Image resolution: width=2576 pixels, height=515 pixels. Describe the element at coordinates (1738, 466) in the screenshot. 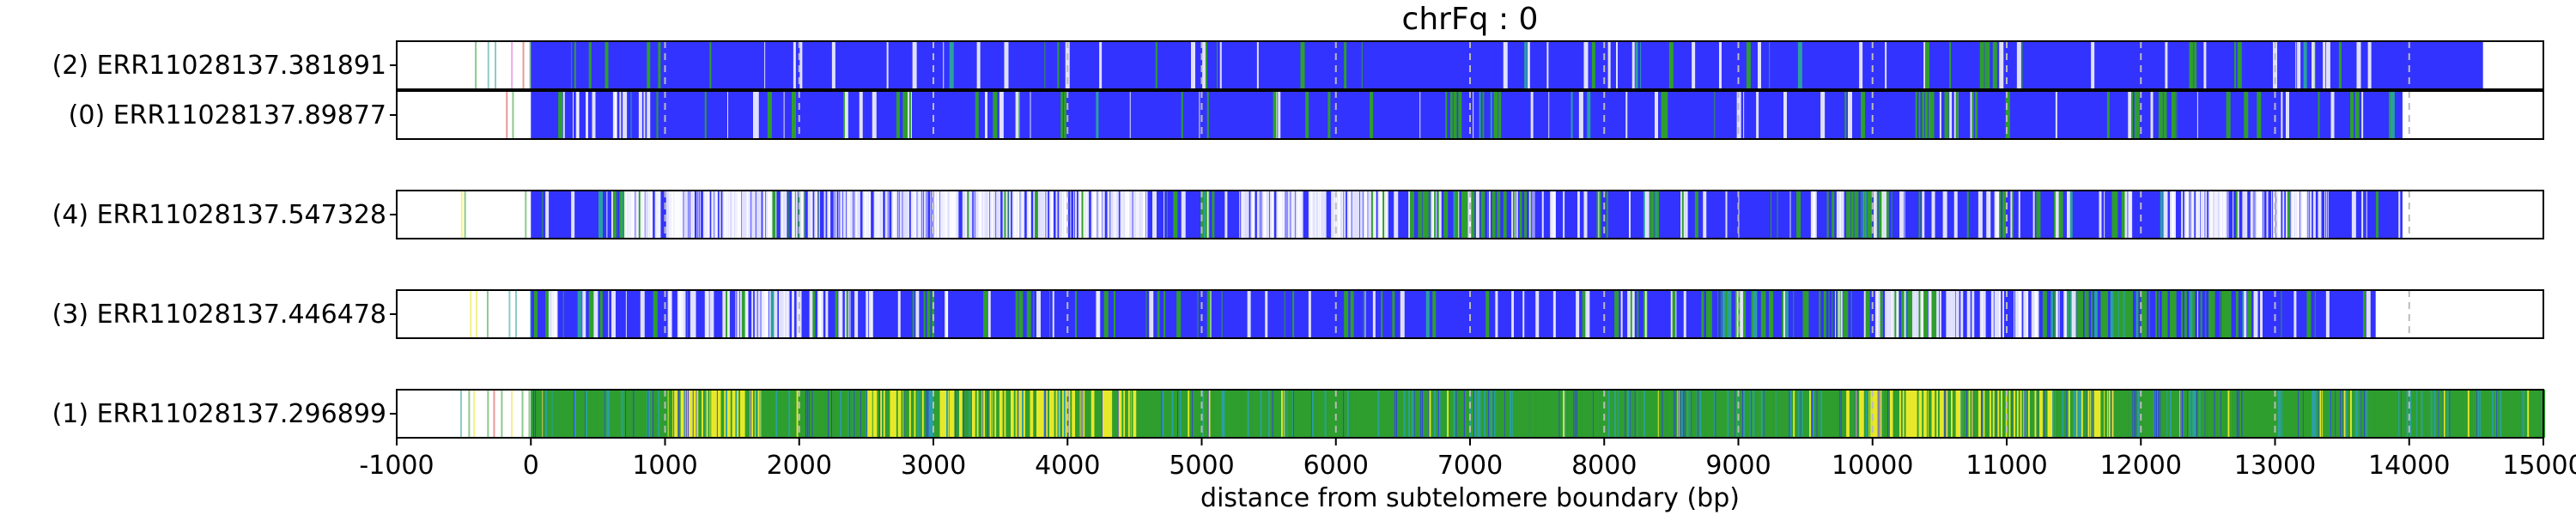

I see `x-tick-label: 9000` at that location.